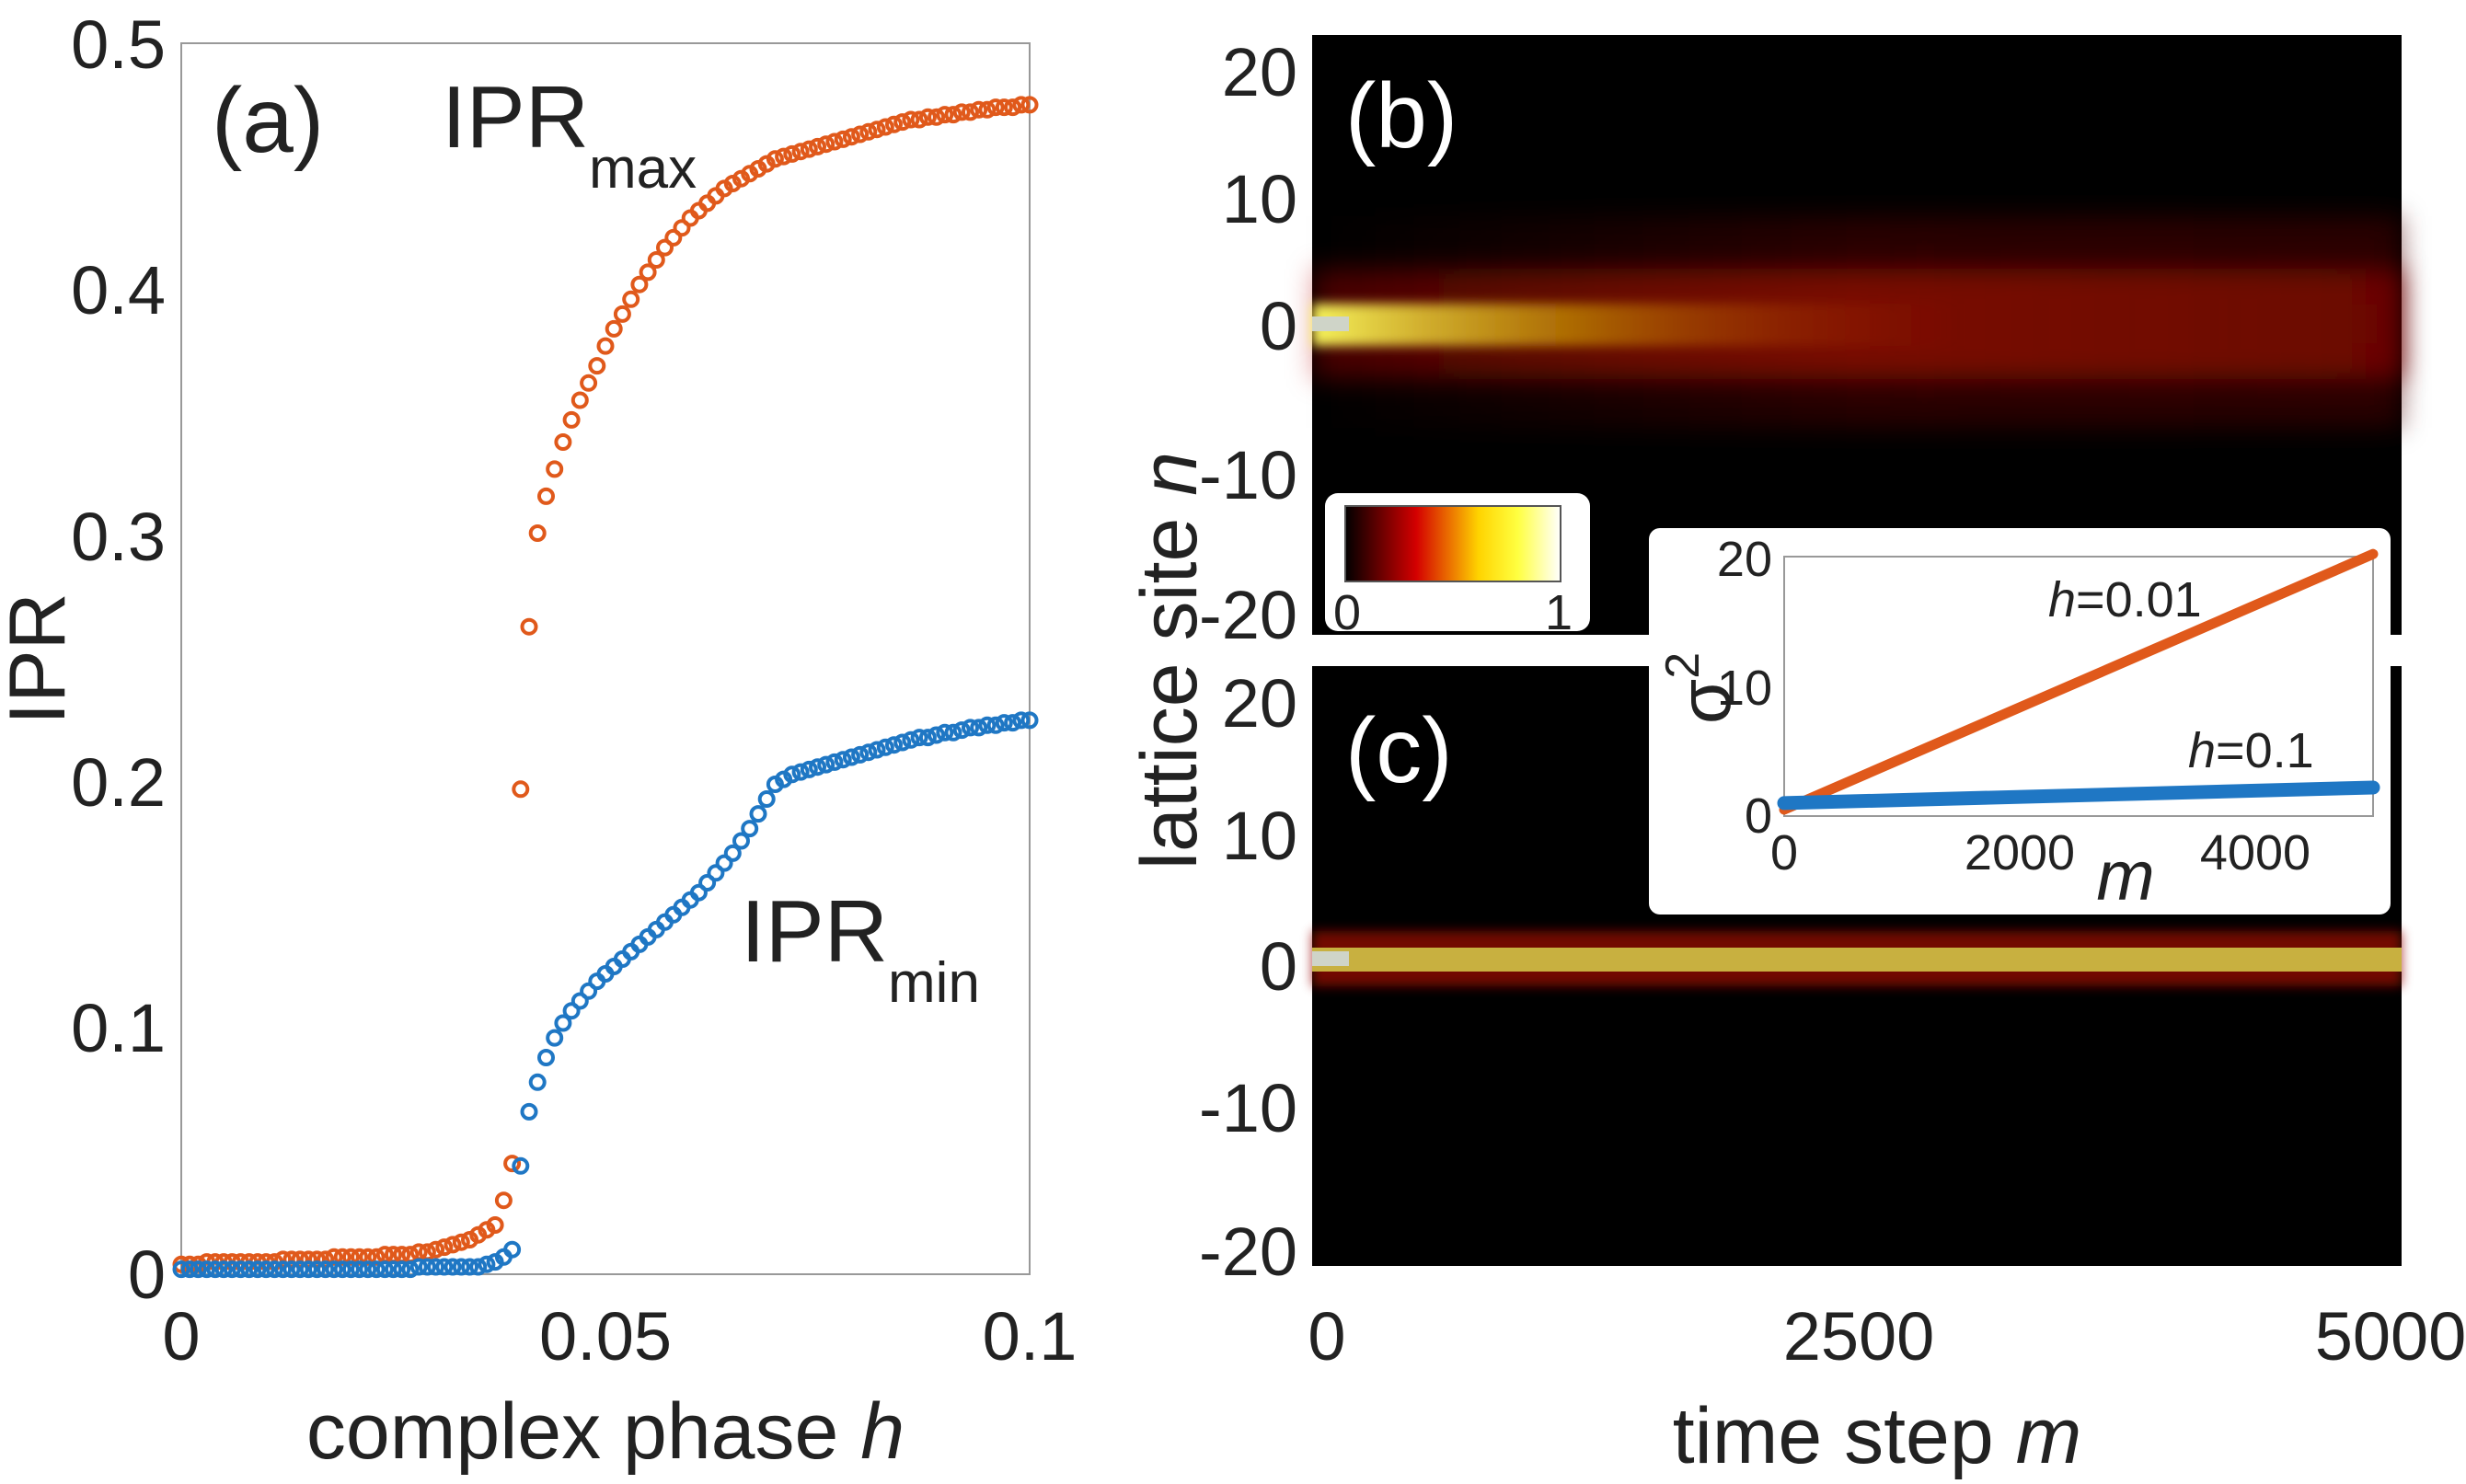 This screenshot has height=1484, width=2466. I want to click on c-ytick-10: 10, so click(1260, 836).